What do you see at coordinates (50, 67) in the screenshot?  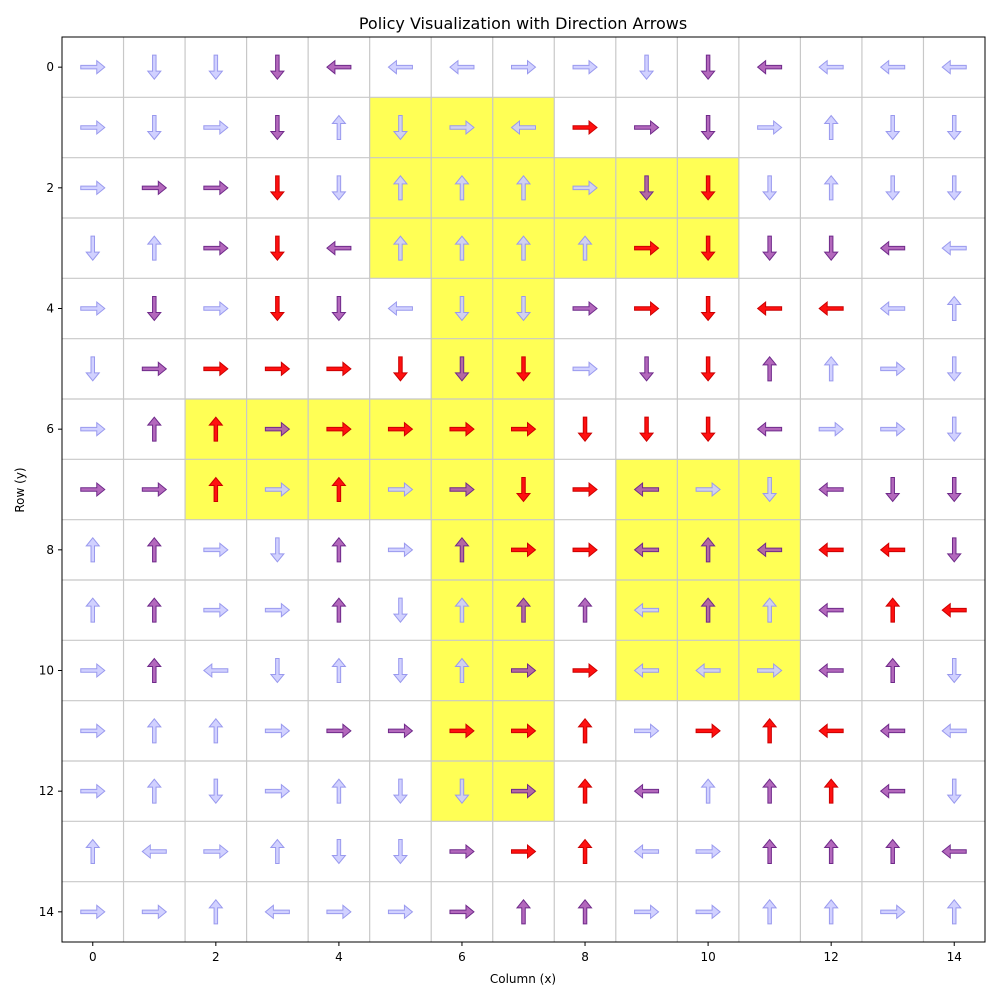 I see `y-tick-label: 0` at bounding box center [50, 67].